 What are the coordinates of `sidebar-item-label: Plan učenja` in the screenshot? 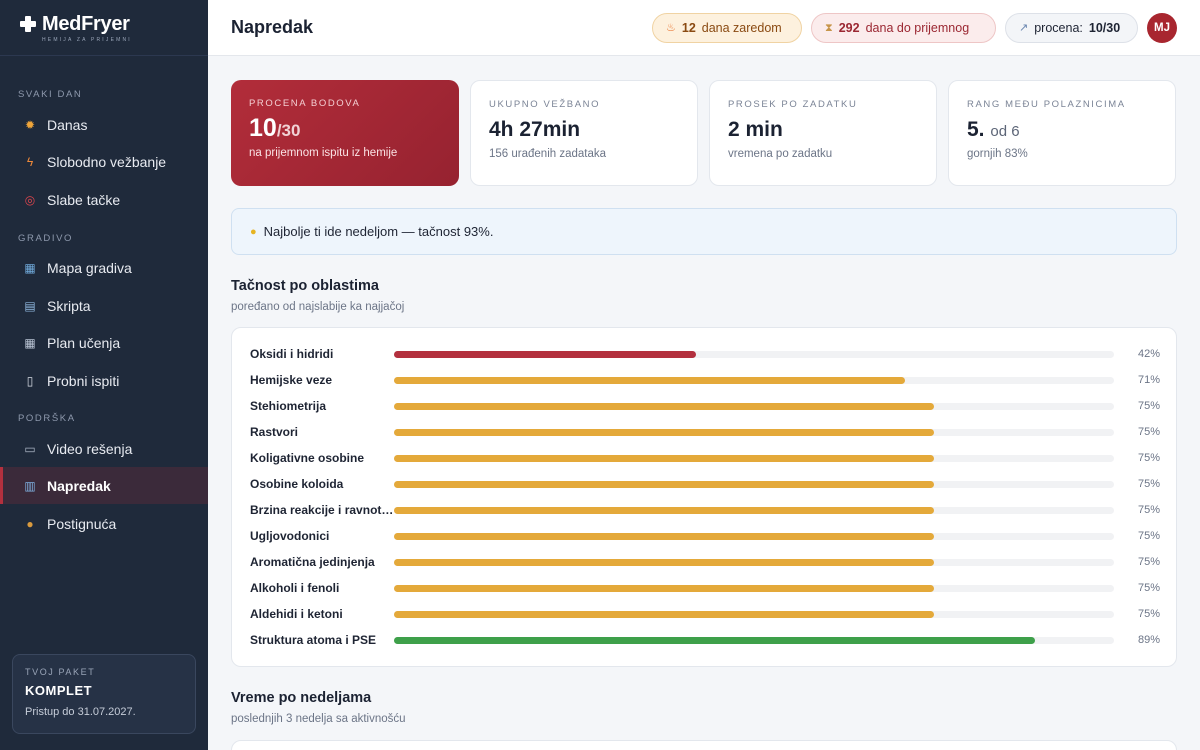 It's located at (84, 342).